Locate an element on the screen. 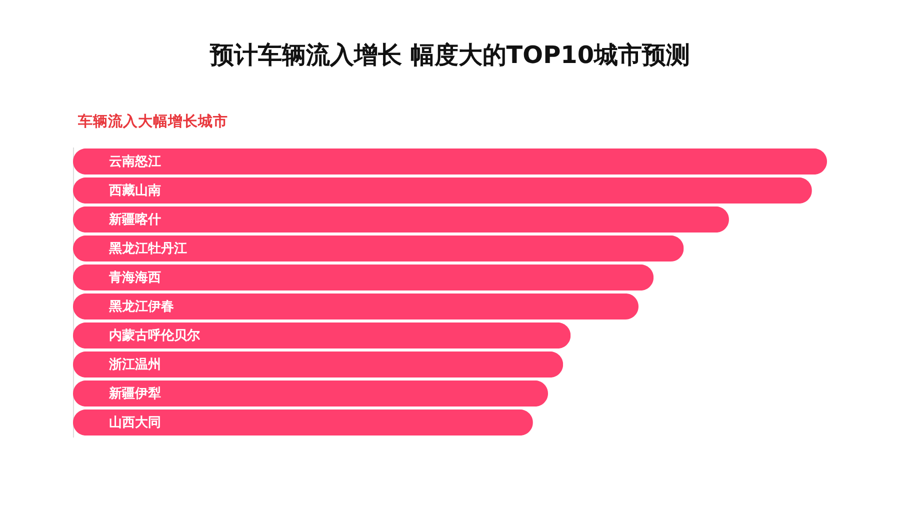  y-tick-label: 内蒙古呼伦贝尔 is located at coordinates (155, 336).